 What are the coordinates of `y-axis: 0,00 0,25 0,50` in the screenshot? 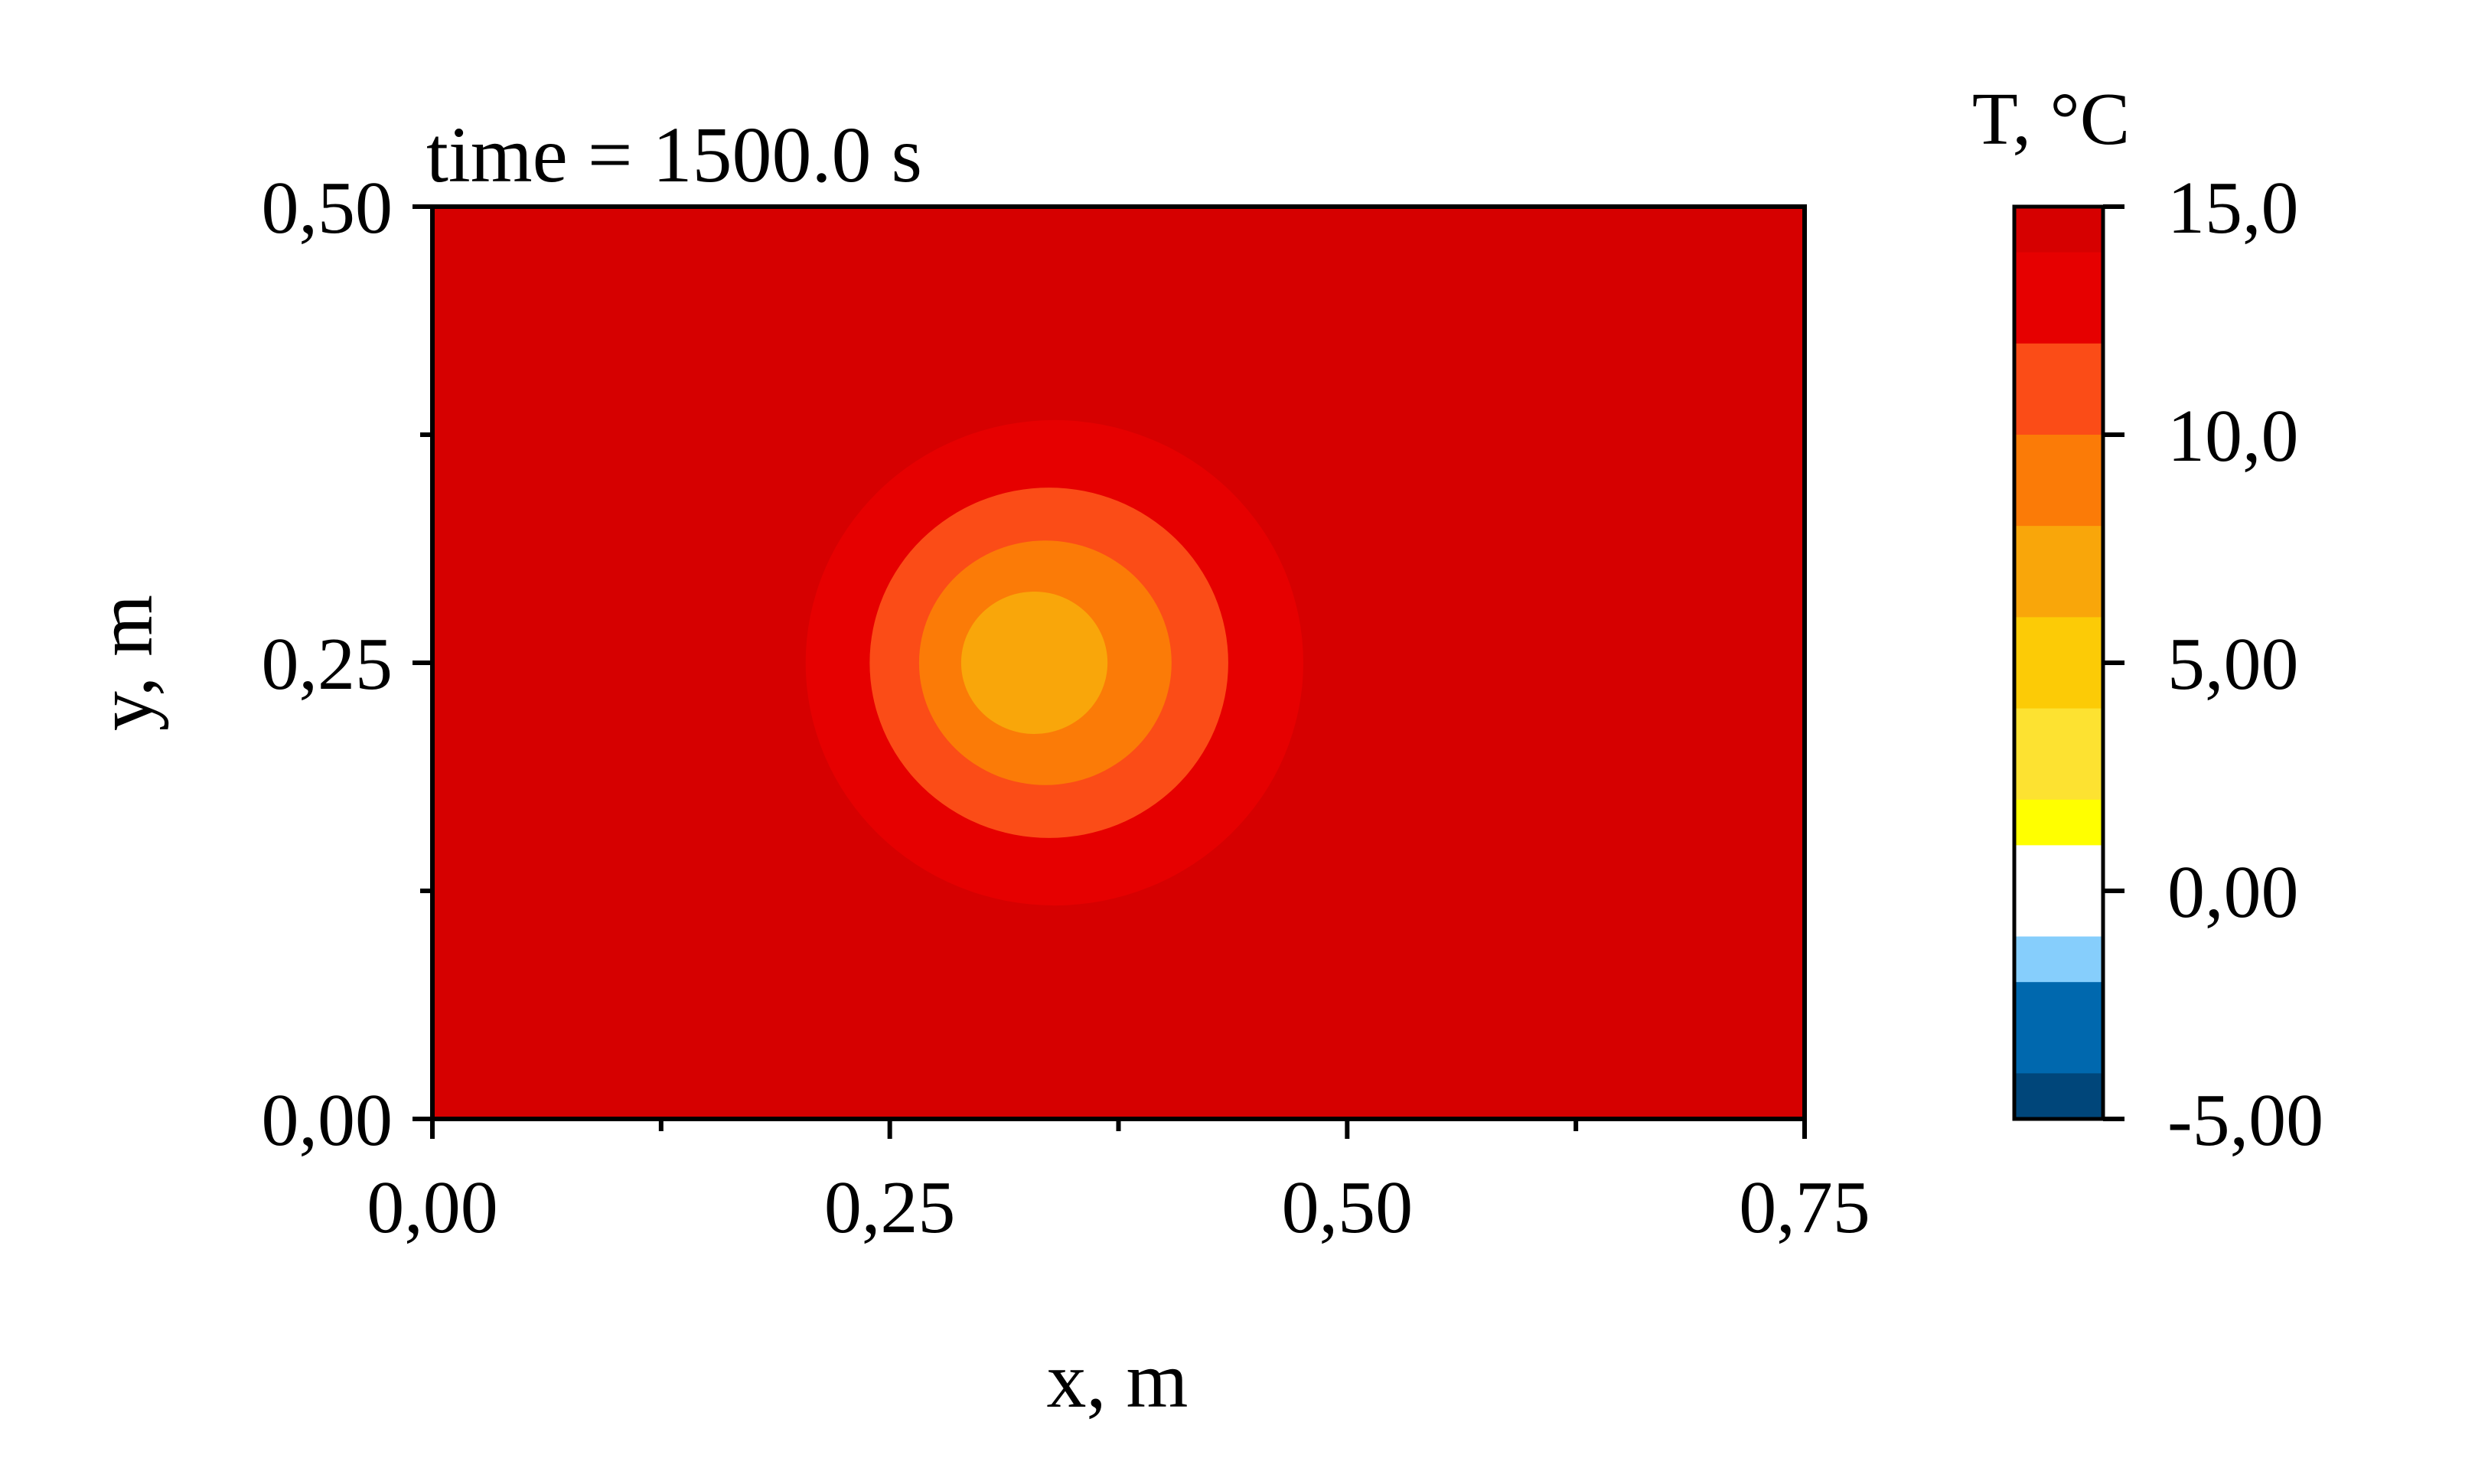 It's located at (347, 664).